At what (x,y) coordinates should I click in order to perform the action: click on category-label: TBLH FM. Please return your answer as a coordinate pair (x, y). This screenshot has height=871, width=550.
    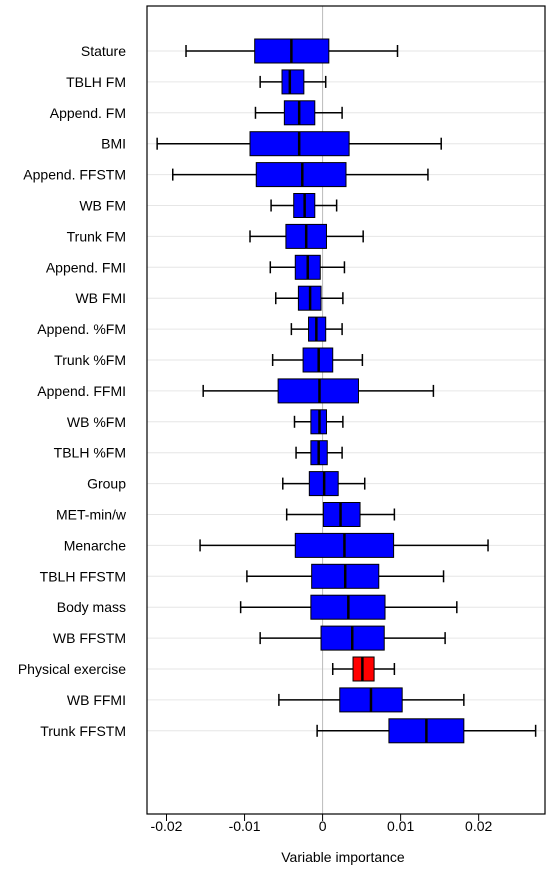
    Looking at the image, I should click on (96, 82).